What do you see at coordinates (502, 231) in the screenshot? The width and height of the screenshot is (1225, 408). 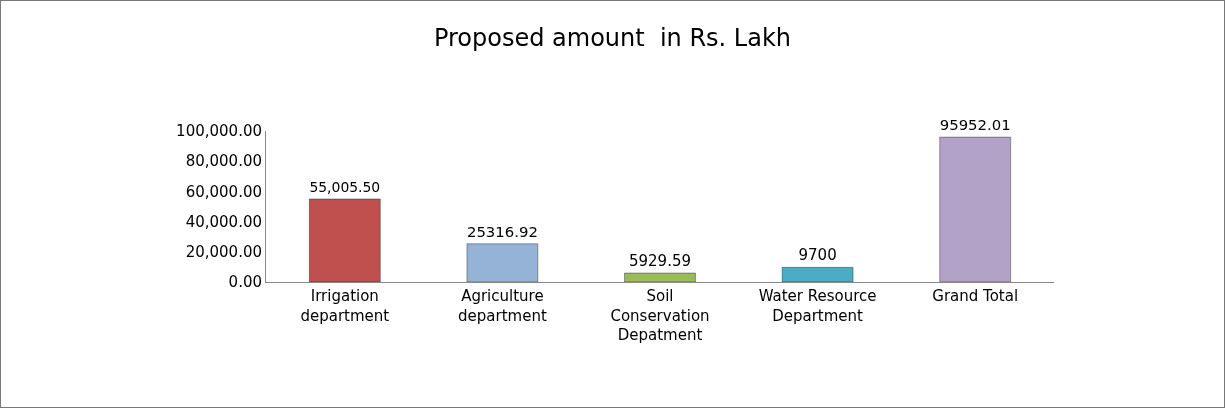 I see `data-label: 25316.92` at bounding box center [502, 231].